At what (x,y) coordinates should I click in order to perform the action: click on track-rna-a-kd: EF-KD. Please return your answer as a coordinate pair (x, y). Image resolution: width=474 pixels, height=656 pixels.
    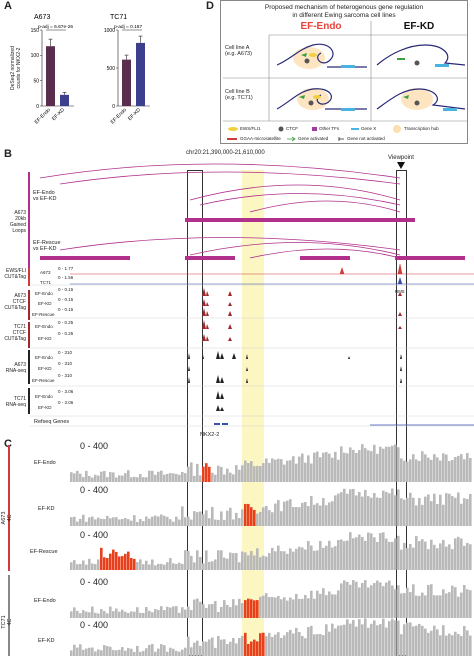
    Looking at the image, I should click on (45, 368).